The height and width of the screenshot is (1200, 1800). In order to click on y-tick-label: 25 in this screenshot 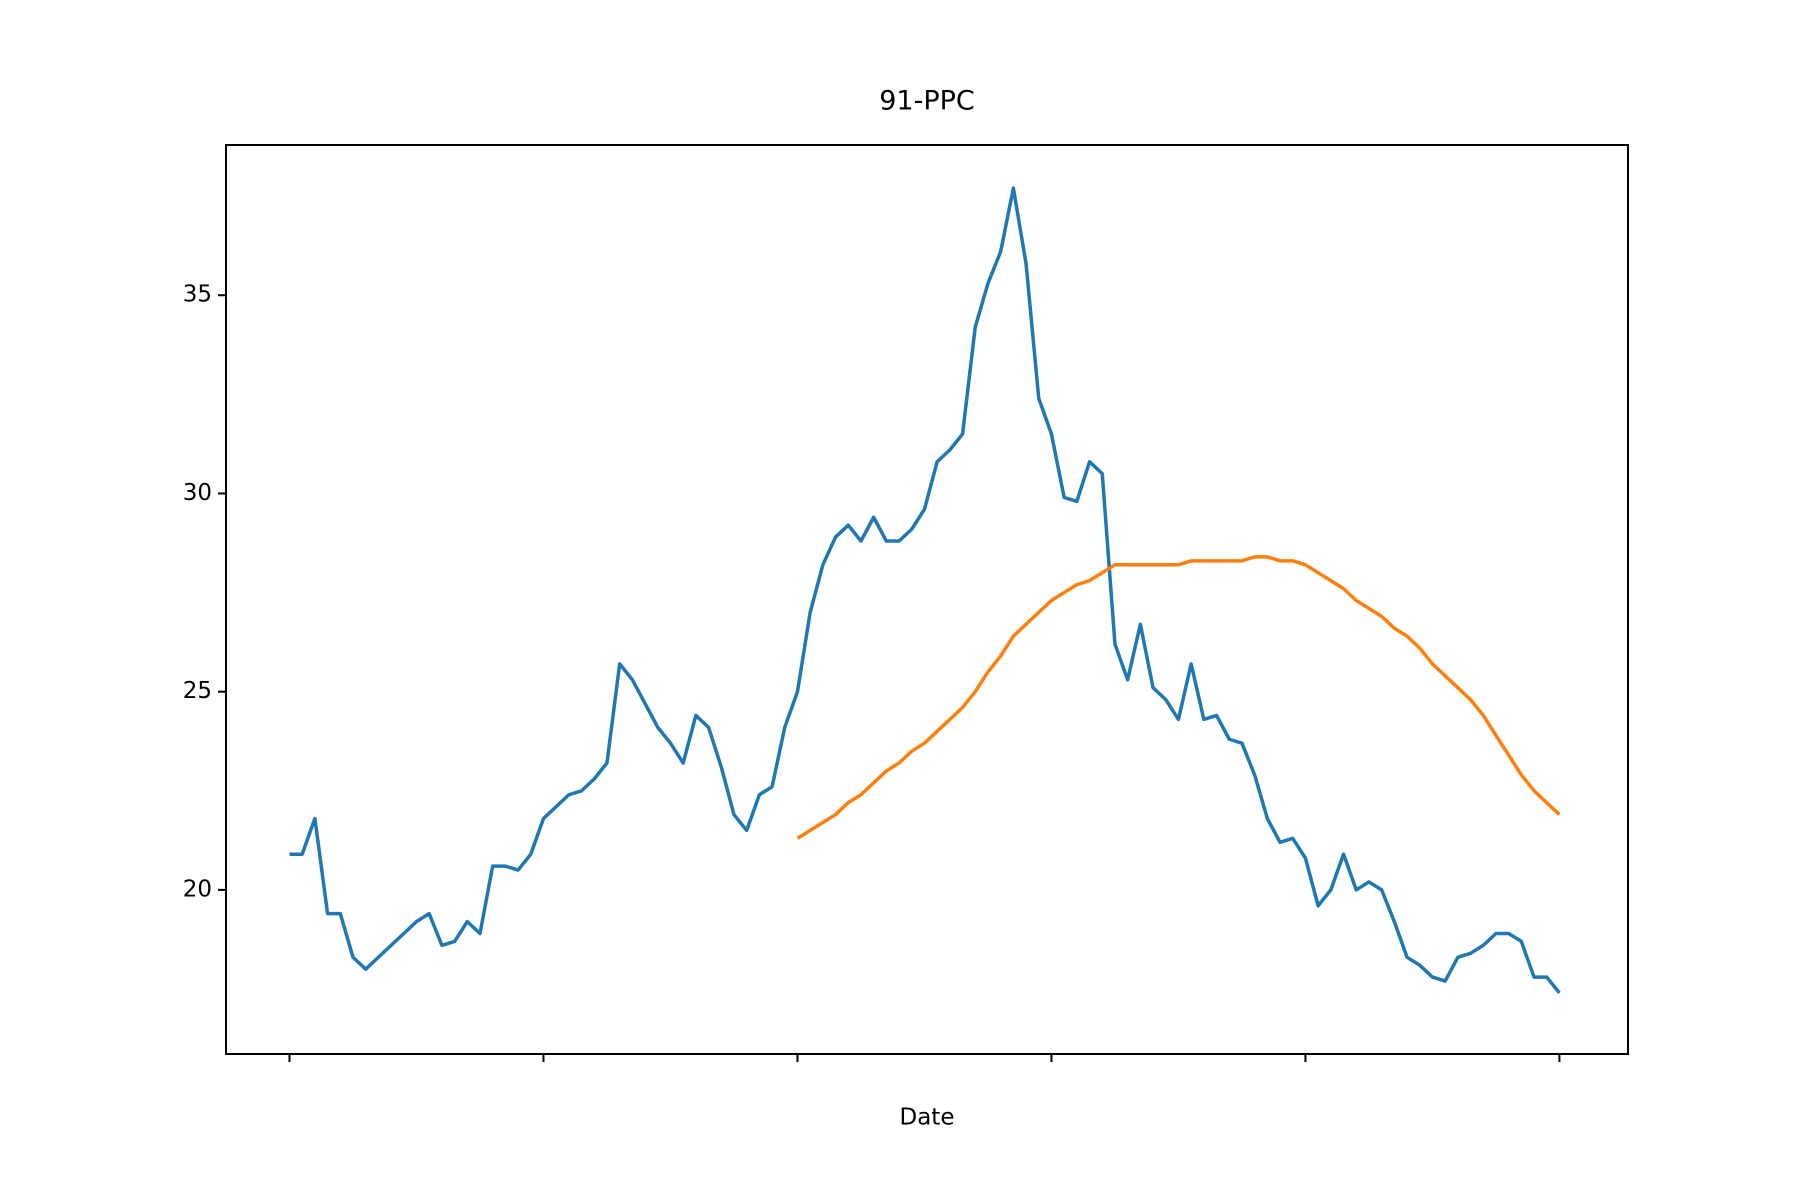, I will do `click(197, 691)`.